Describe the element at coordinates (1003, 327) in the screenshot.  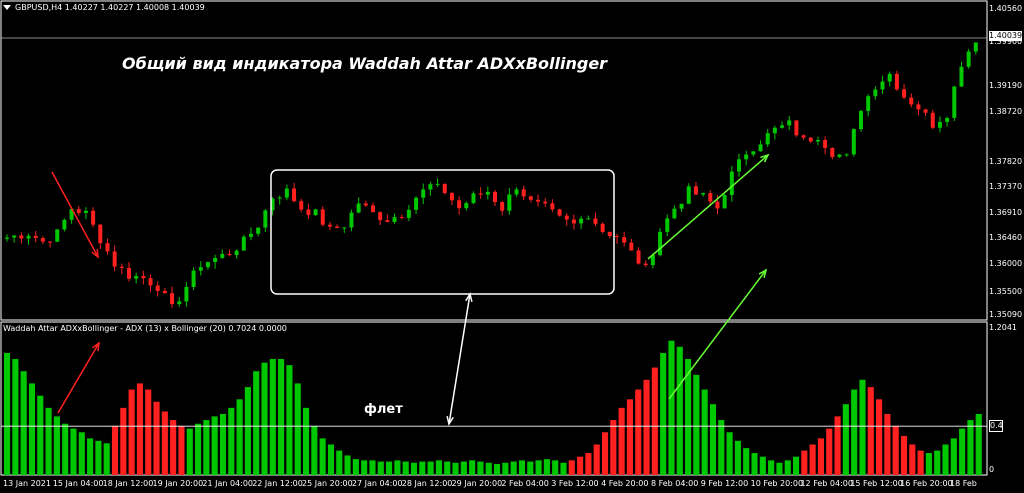
I see `indicator-tick-label: 1.2041` at that location.